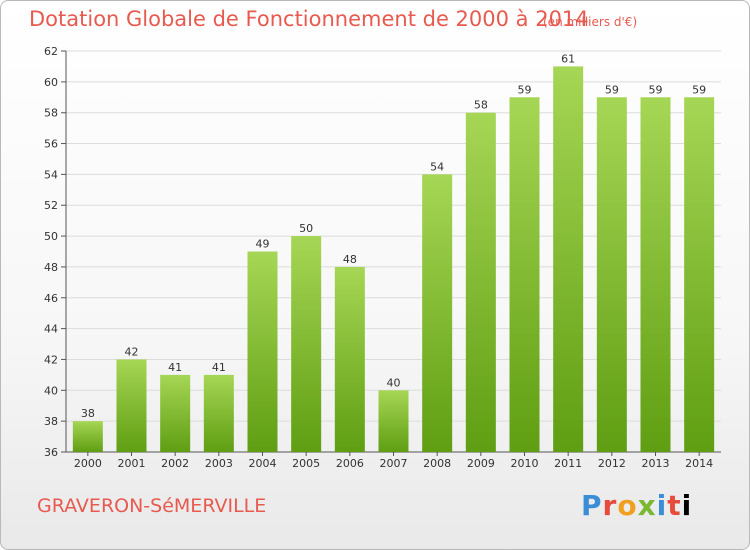 The height and width of the screenshot is (550, 750). What do you see at coordinates (219, 463) in the screenshot?
I see `x-tick-label-2003: 2003` at bounding box center [219, 463].